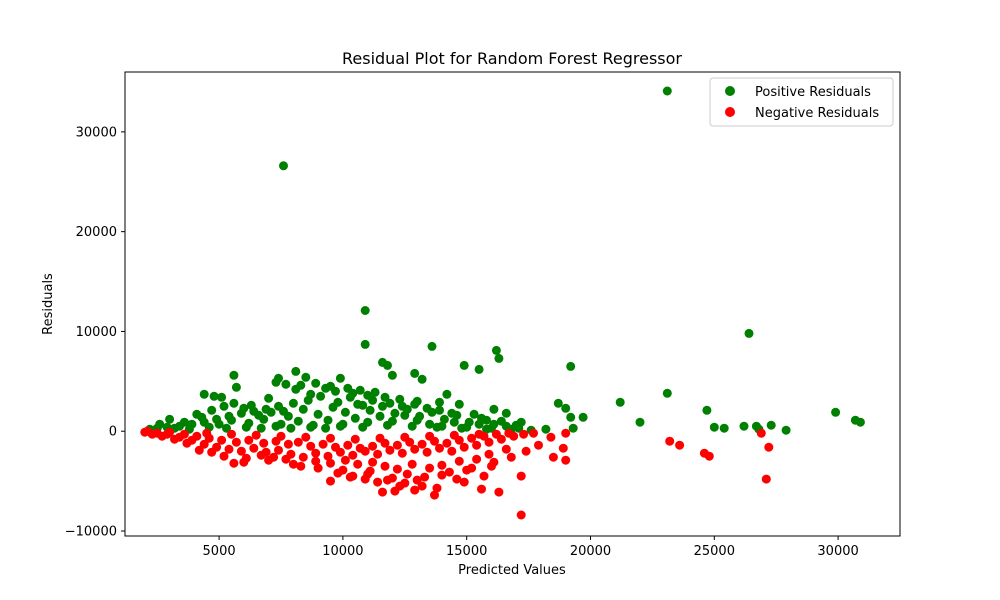  Describe the element at coordinates (95, 332) in the screenshot. I see `y-axis-ticks: −10000 0 10000 20000 30000` at that location.